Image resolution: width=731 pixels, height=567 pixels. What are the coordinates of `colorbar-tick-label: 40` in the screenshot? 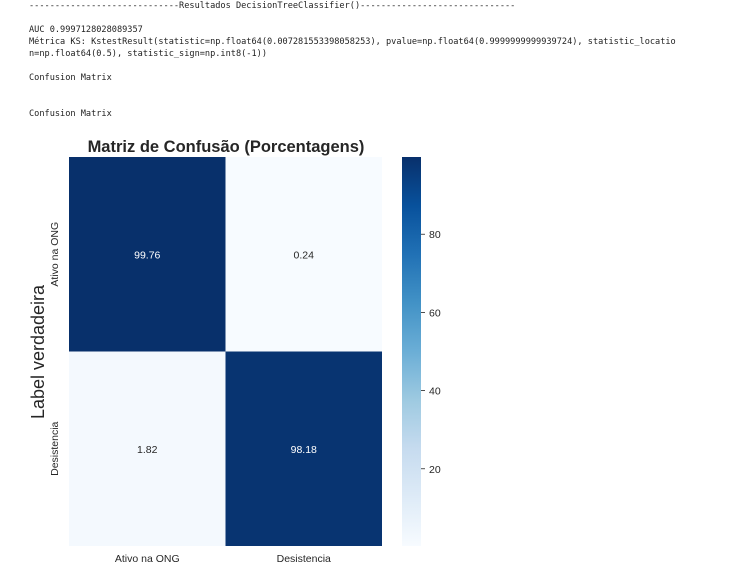 It's located at (435, 392).